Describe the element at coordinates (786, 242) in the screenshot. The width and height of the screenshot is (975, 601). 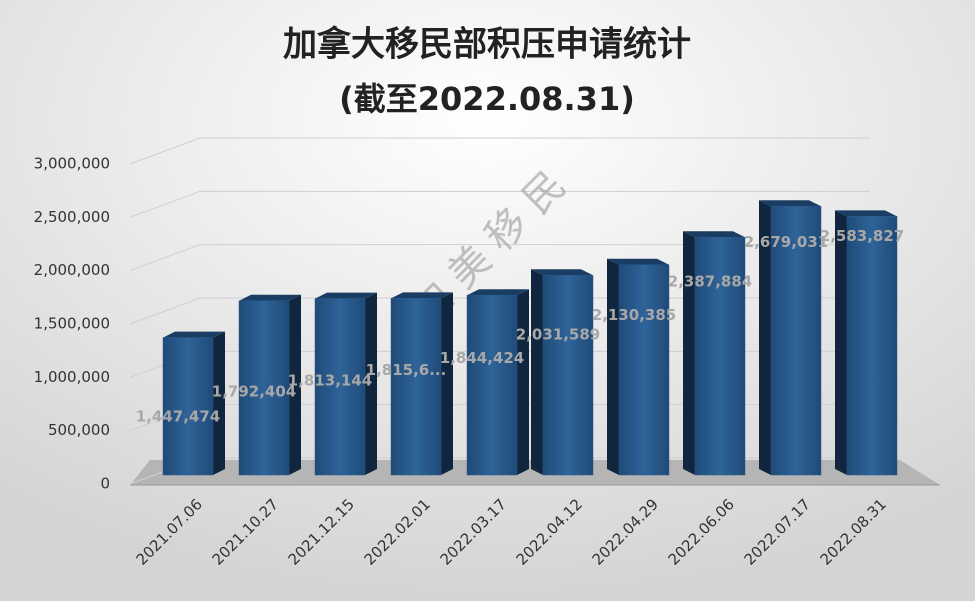
I see `data-label: 2,679,031` at that location.